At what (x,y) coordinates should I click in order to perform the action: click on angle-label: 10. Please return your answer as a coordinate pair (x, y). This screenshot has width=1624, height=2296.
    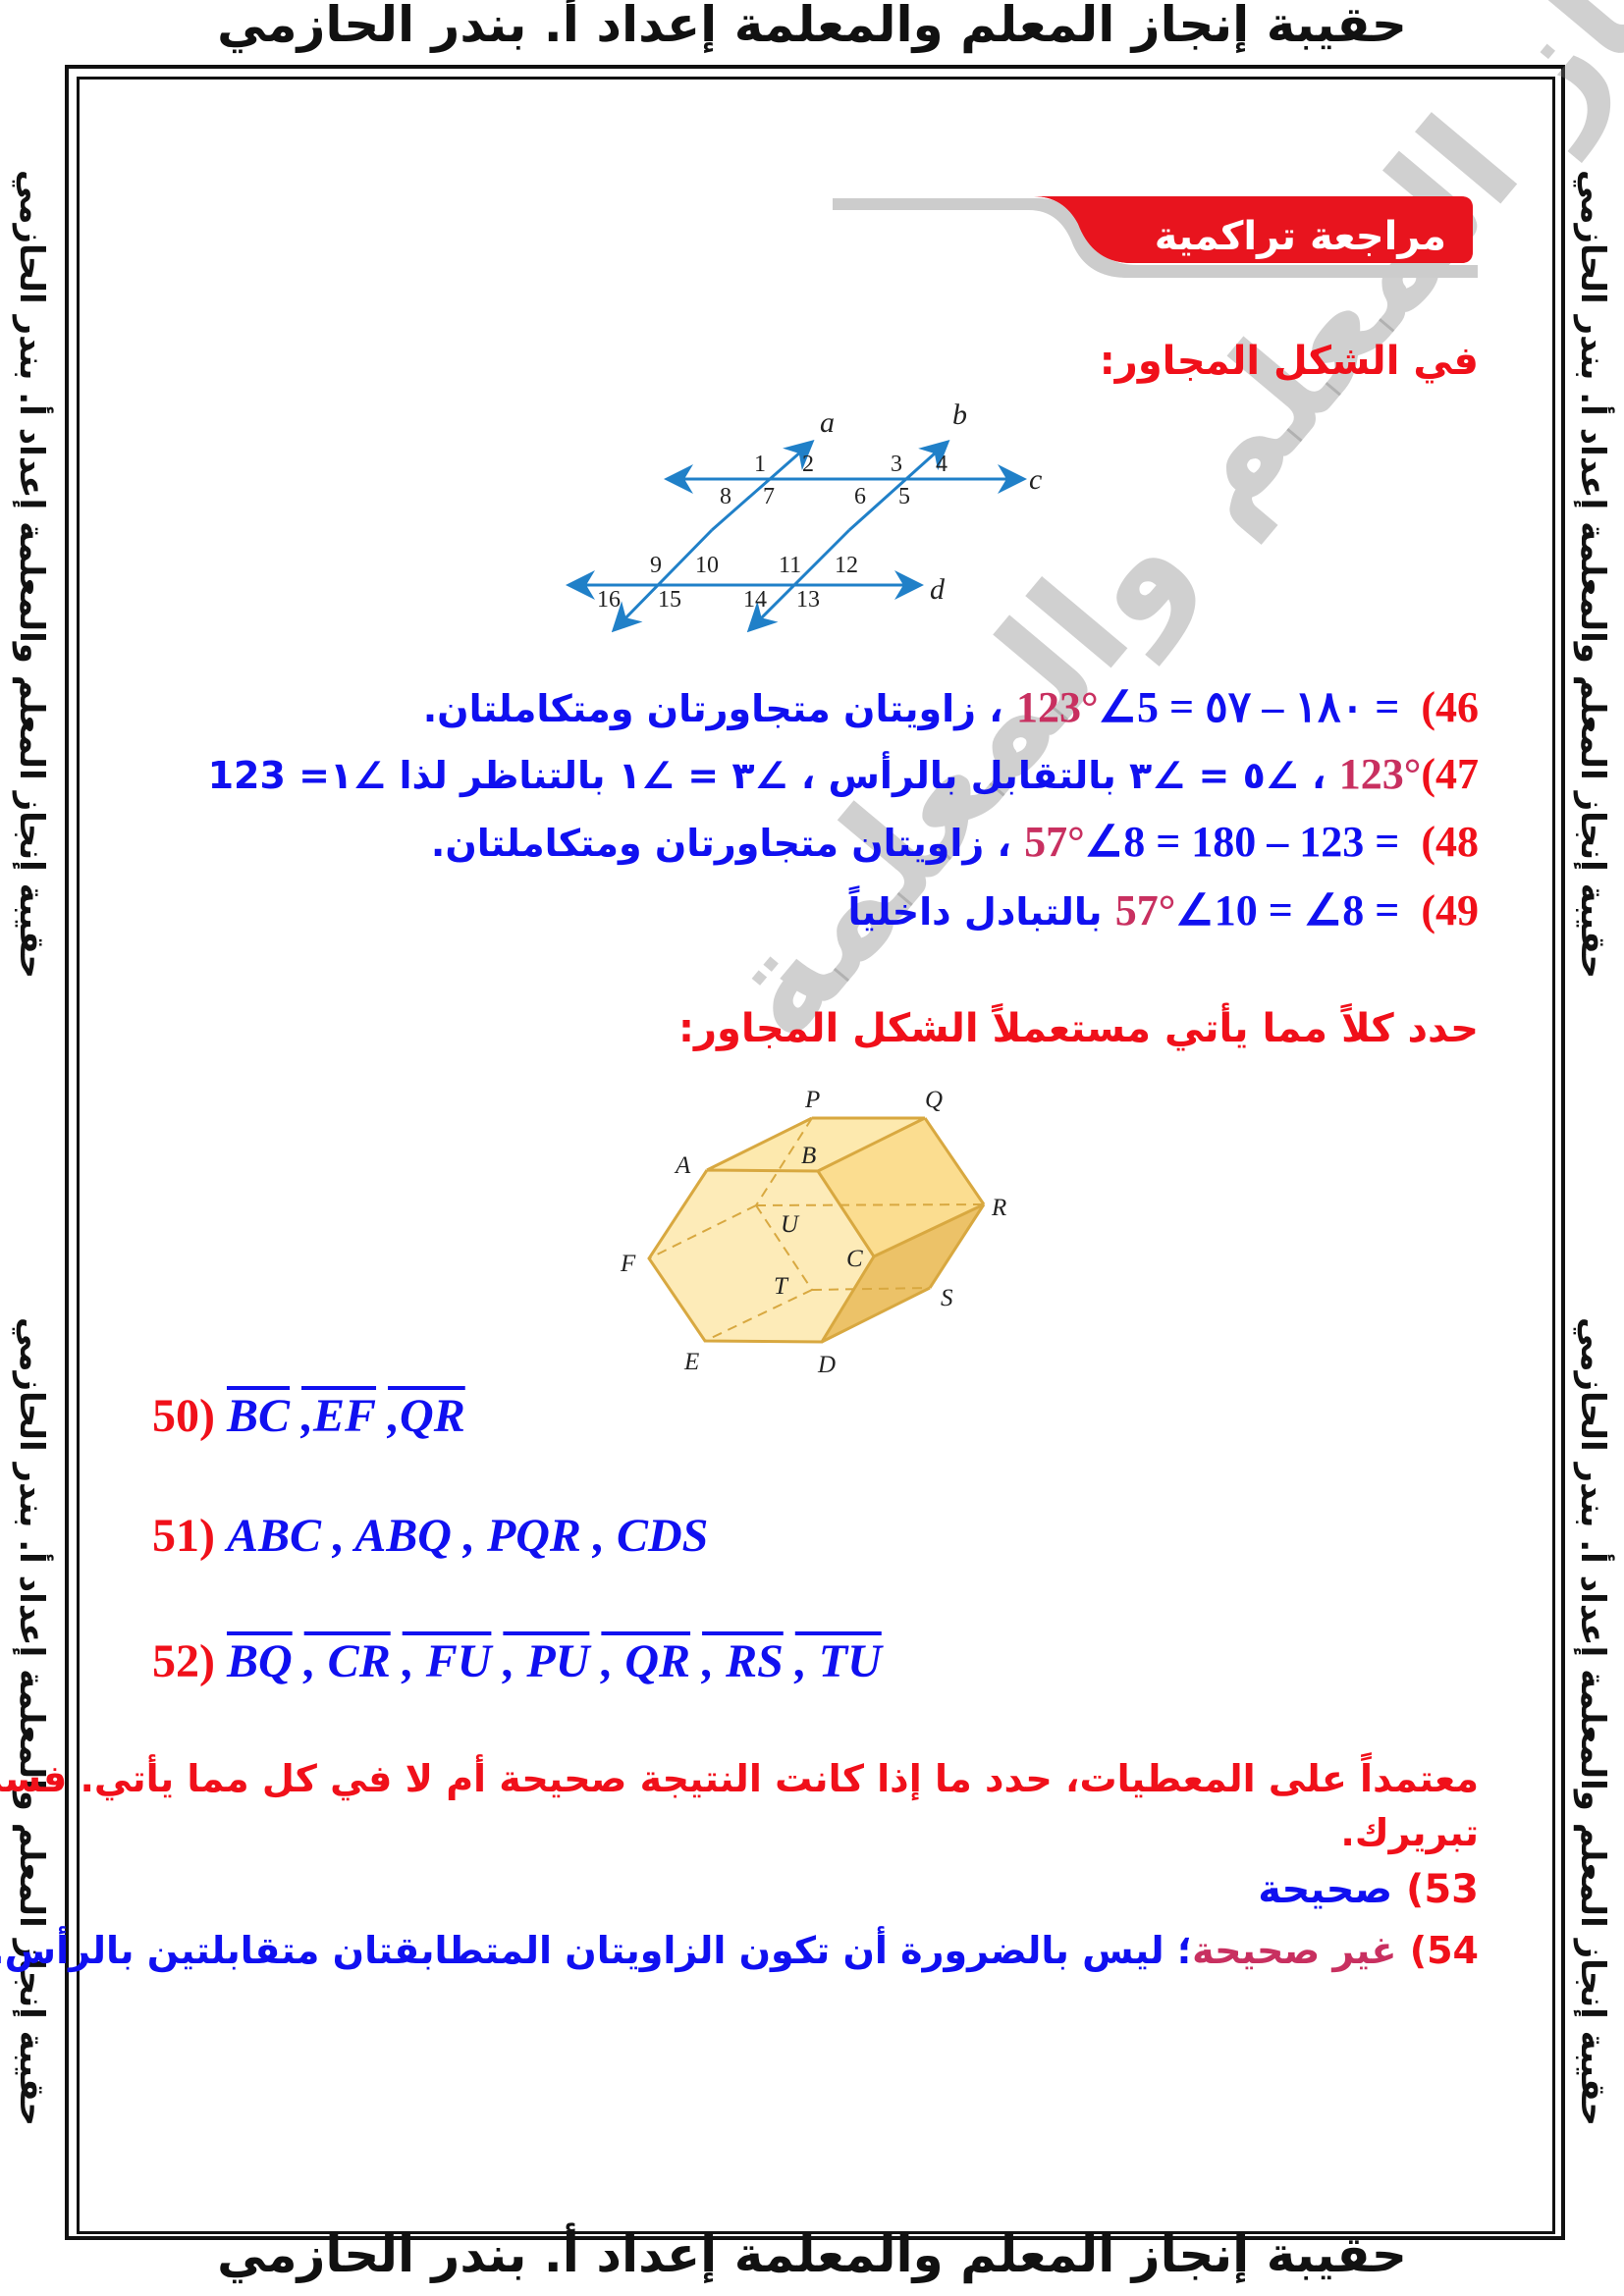
    Looking at the image, I should click on (707, 565).